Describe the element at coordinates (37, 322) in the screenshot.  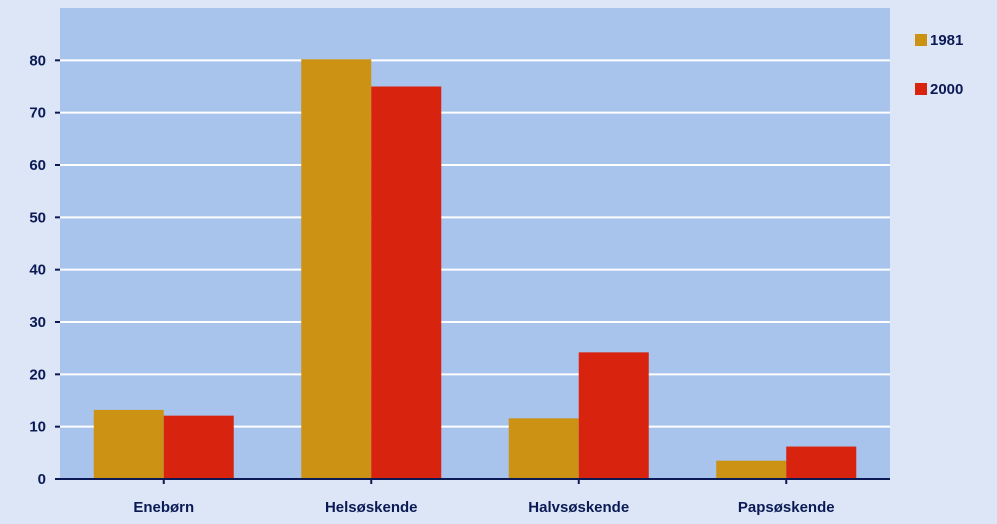
I see `y-tick-label: 30` at that location.